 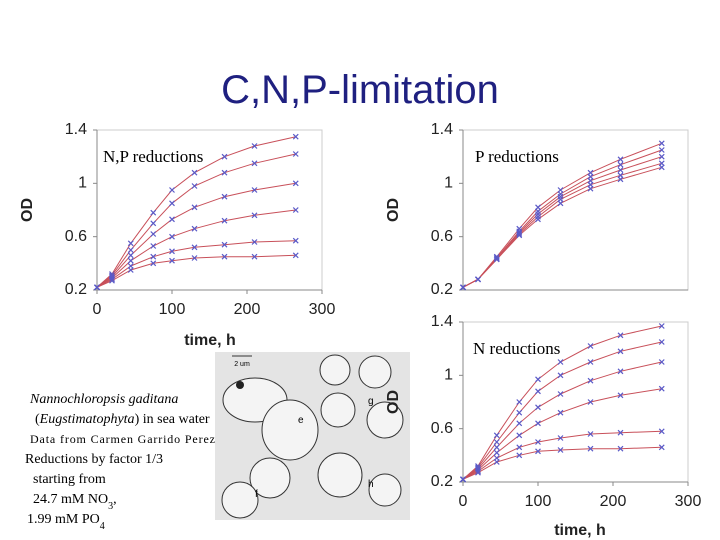 What do you see at coordinates (87, 419) in the screenshot?
I see `note-text: Eugstimatophyta` at bounding box center [87, 419].